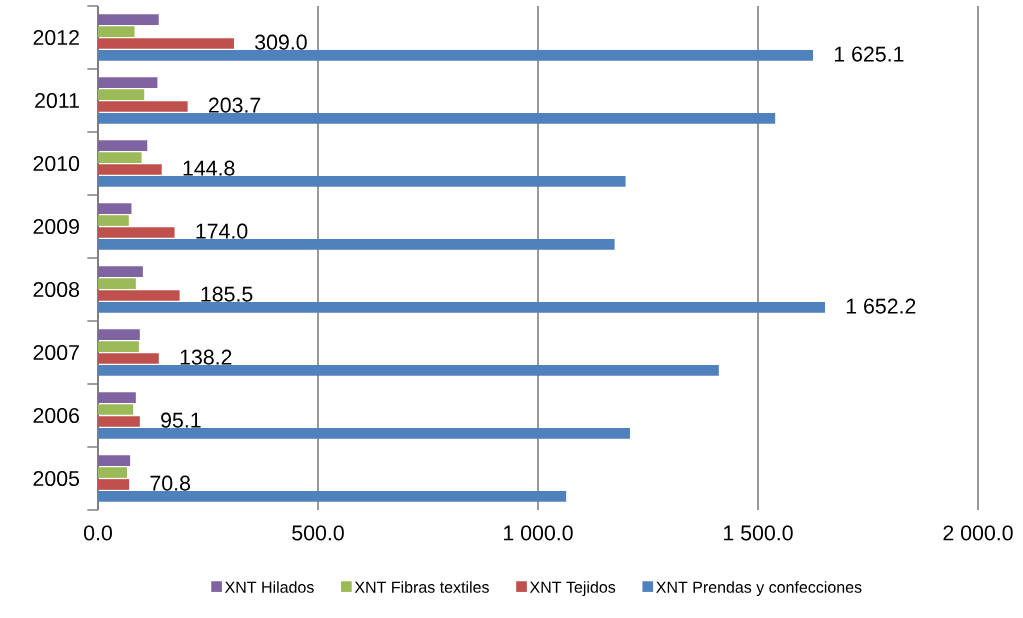 Image resolution: width=1023 pixels, height=618 pixels. I want to click on data-label: 95.1, so click(181, 420).